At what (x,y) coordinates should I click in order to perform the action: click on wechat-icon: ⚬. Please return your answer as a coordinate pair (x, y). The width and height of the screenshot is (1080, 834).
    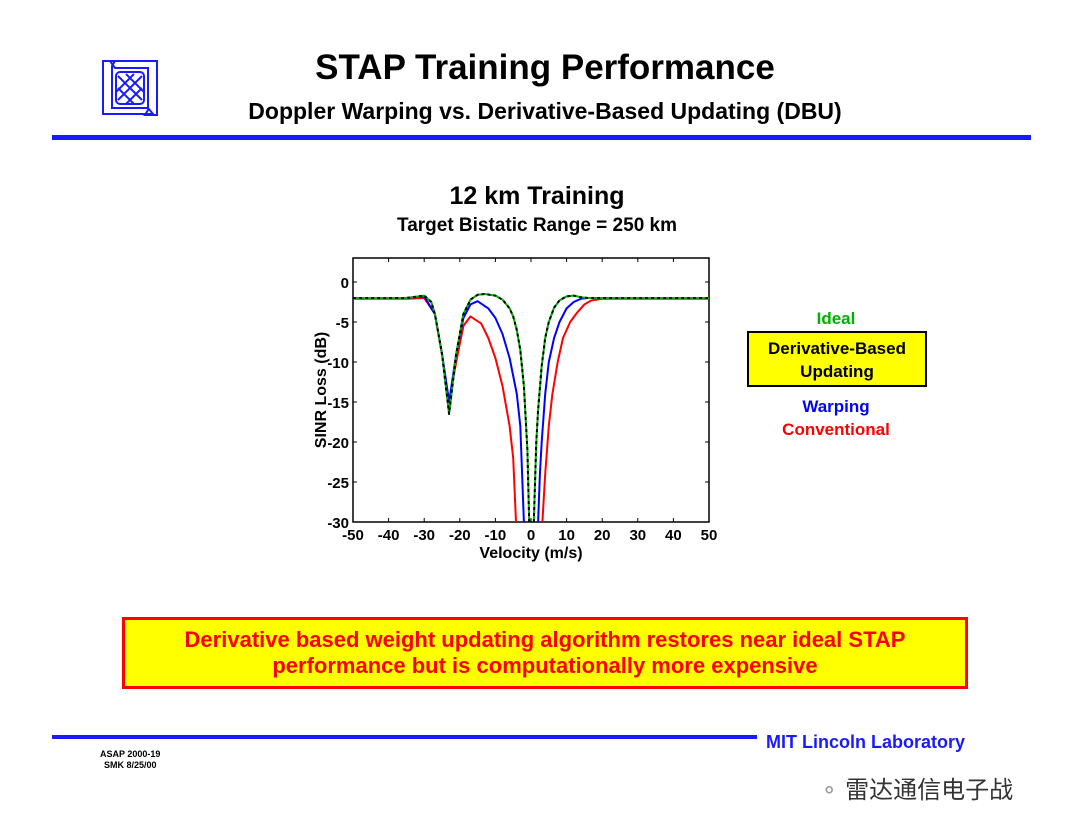
    Looking at the image, I should click on (829, 790).